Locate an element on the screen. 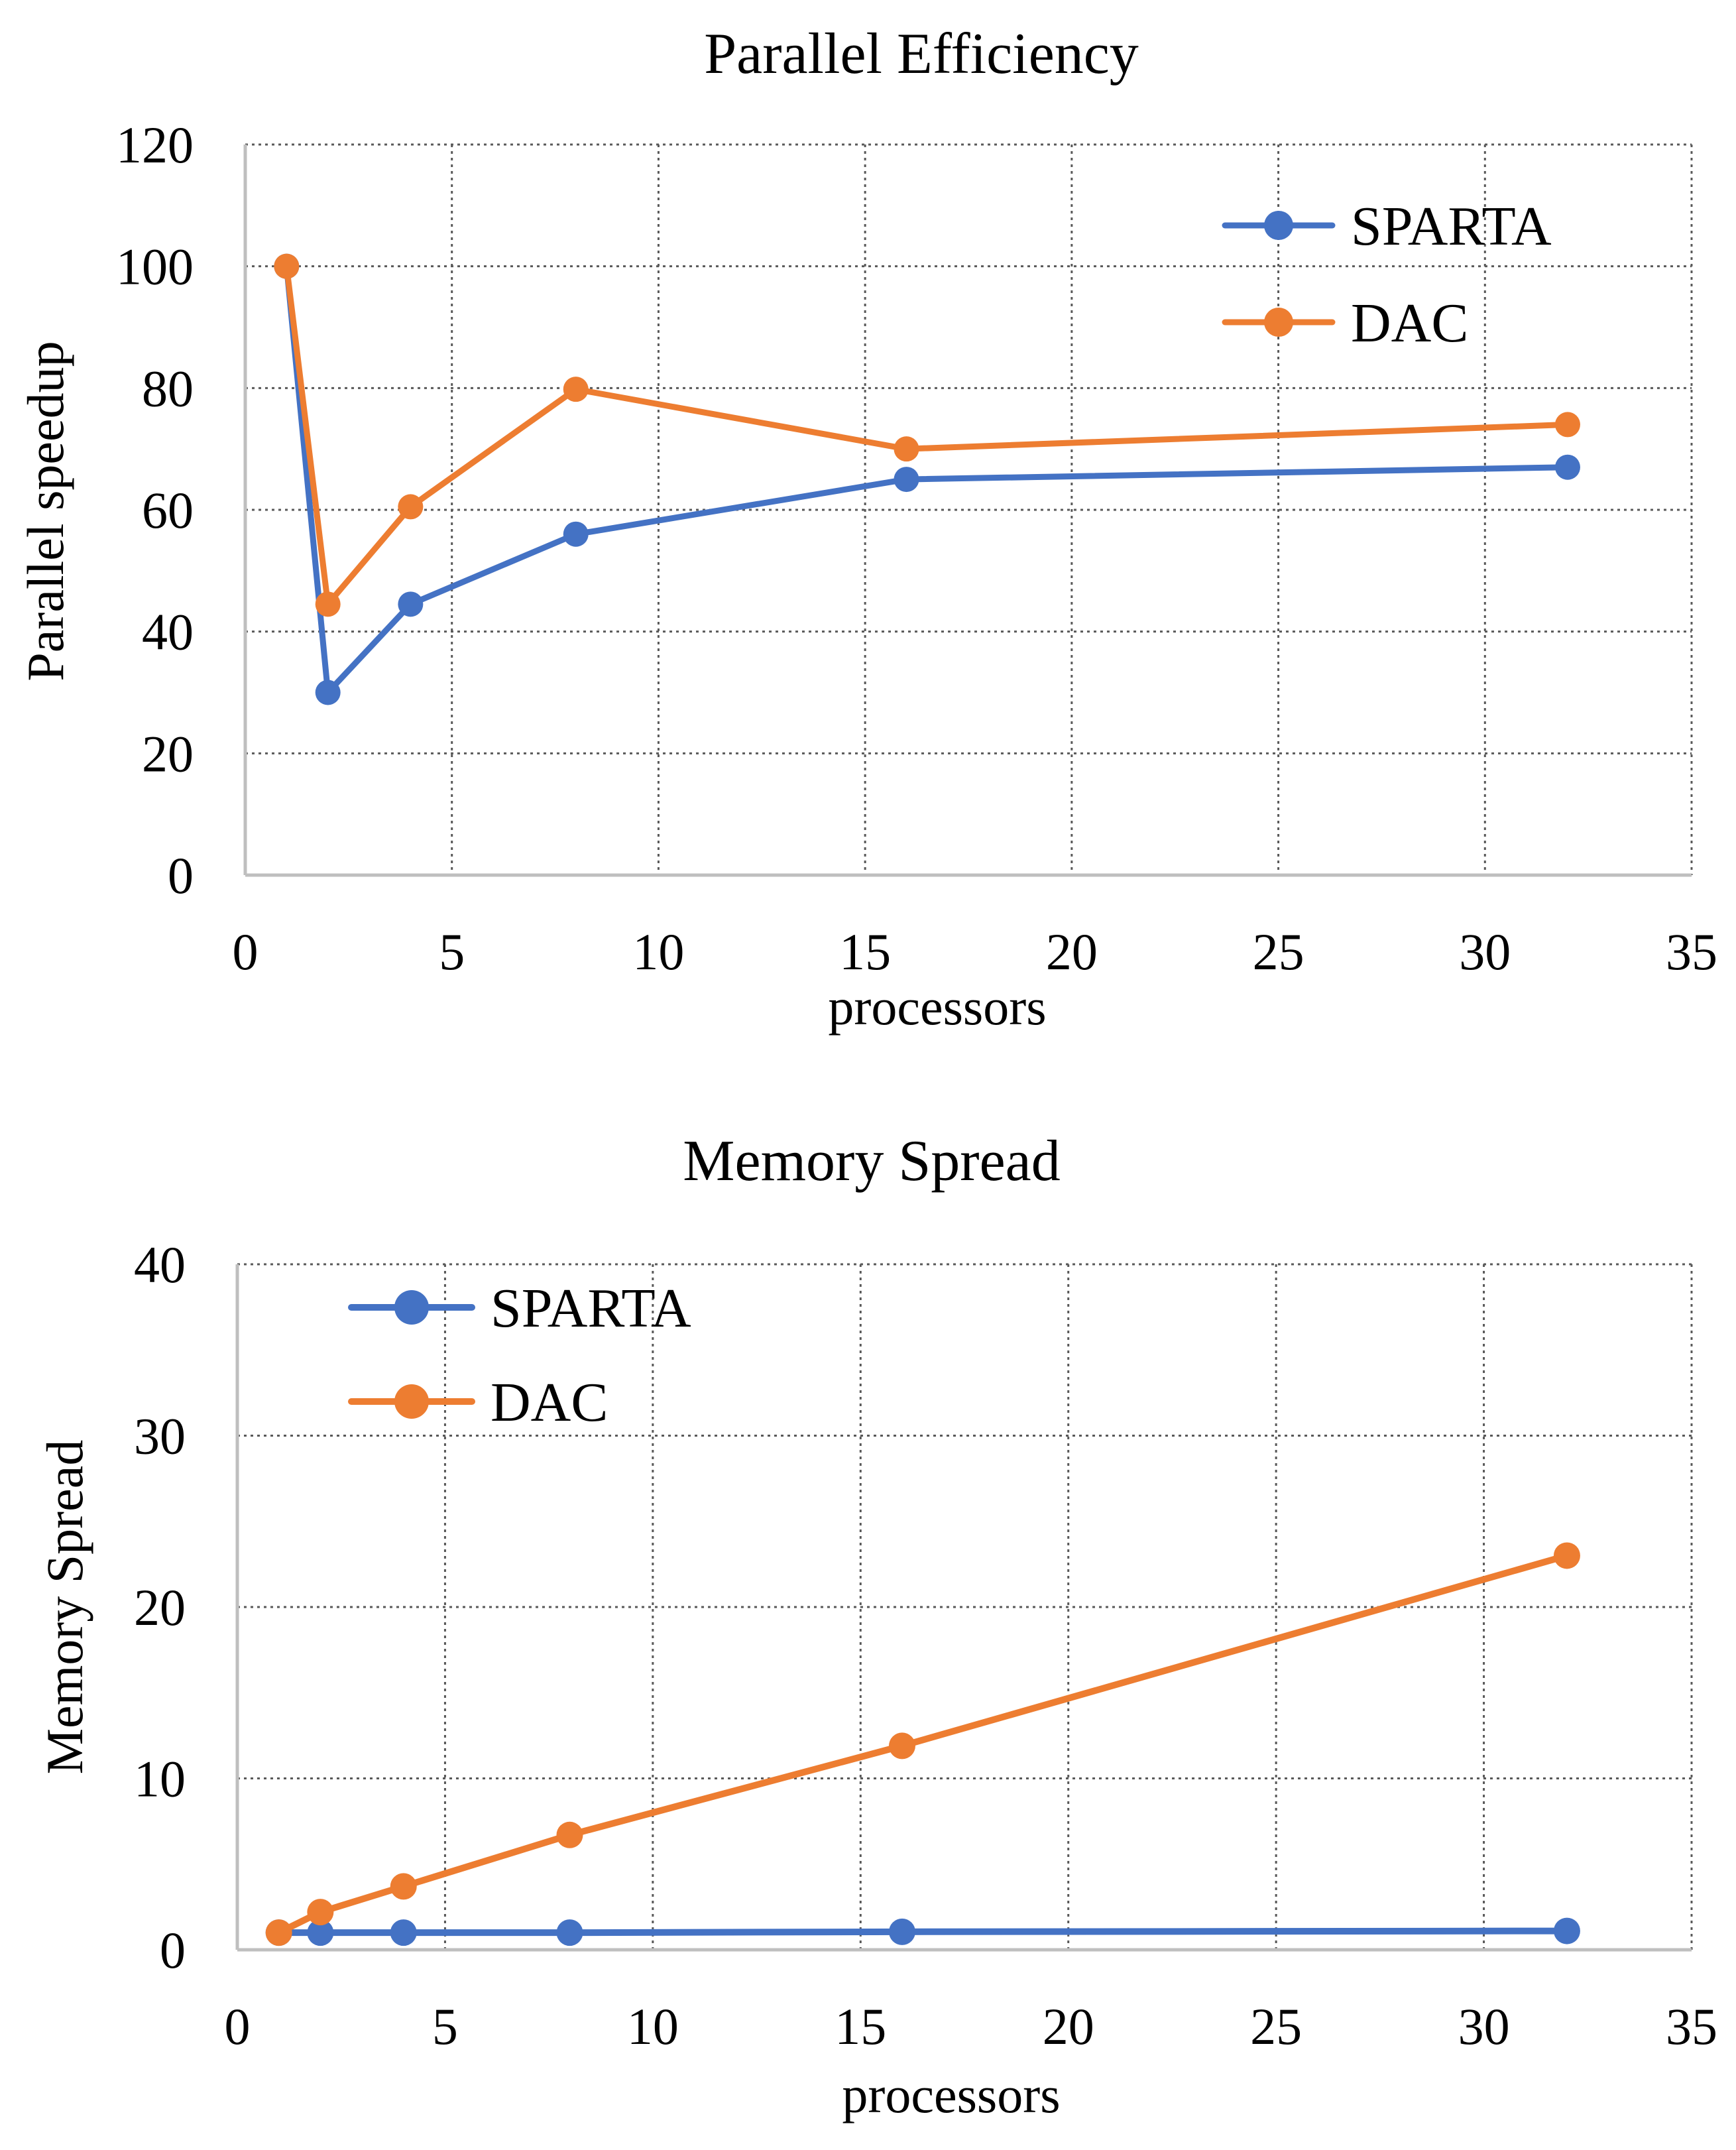  y-tick-label: 120 is located at coordinates (155, 145).